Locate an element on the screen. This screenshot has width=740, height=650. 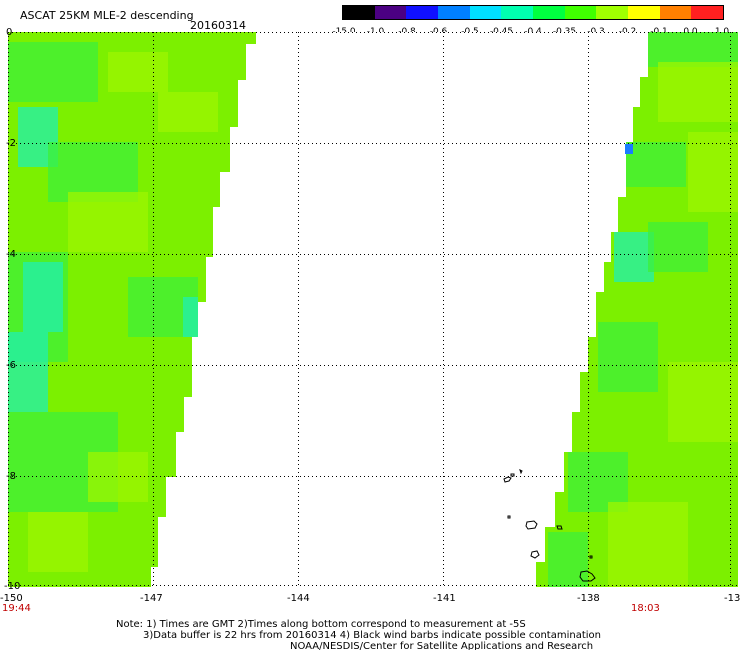
colorbar is located at coordinates (533, 12).